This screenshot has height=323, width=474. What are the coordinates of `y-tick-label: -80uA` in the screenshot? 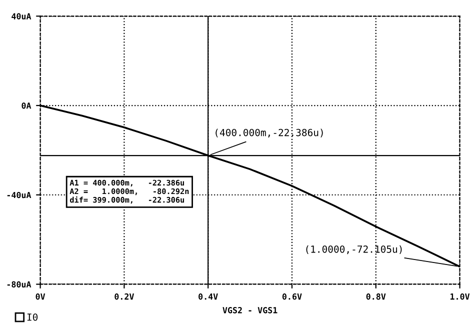 It's located at (19, 284).